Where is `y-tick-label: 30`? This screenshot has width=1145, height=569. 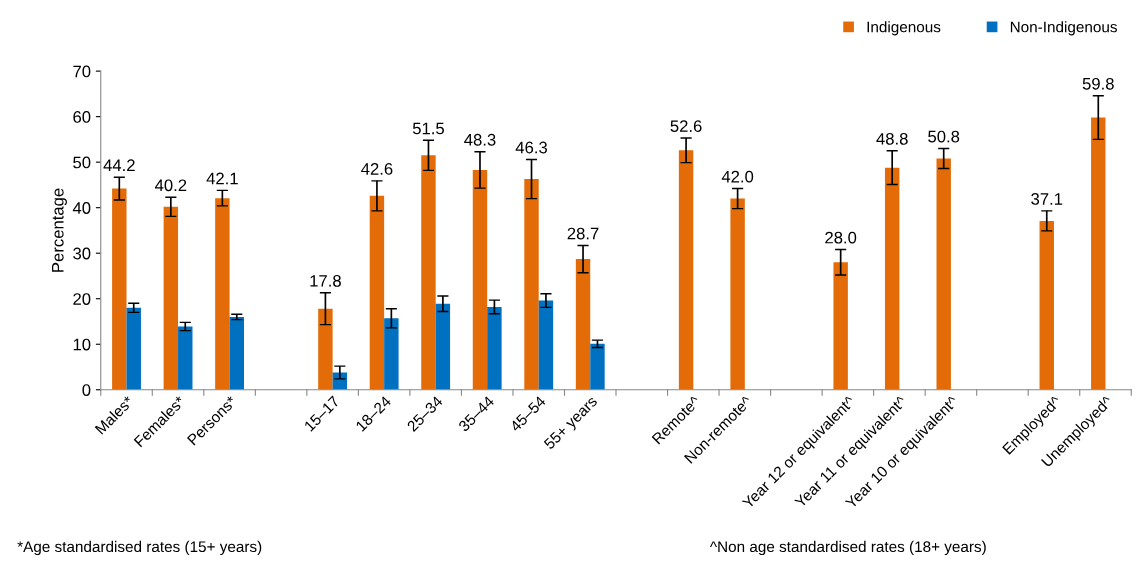
y-tick-label: 30 is located at coordinates (82, 253).